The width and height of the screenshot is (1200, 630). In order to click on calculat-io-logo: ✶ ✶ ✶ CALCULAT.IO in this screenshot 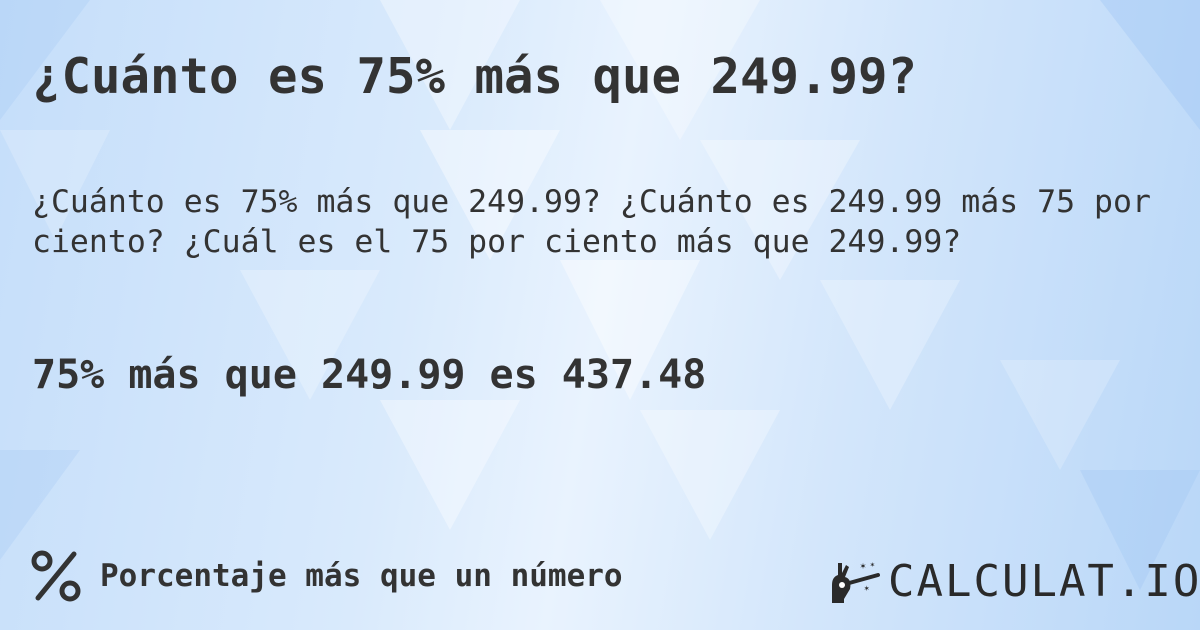, I will do `click(1014, 581)`.